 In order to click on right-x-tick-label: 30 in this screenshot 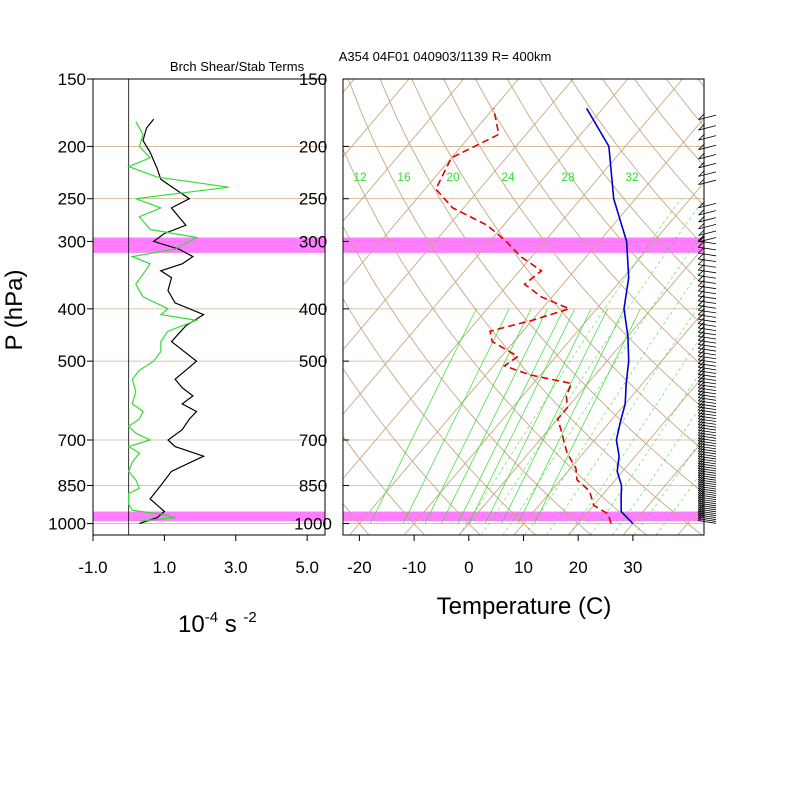, I will do `click(632, 567)`.